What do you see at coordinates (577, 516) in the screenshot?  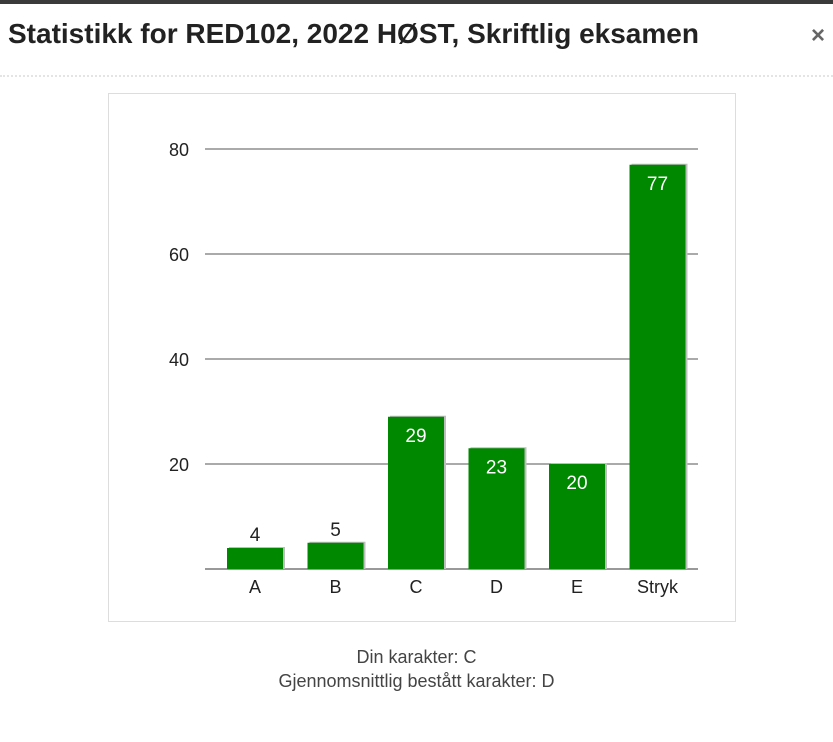 I see `bar-E` at bounding box center [577, 516].